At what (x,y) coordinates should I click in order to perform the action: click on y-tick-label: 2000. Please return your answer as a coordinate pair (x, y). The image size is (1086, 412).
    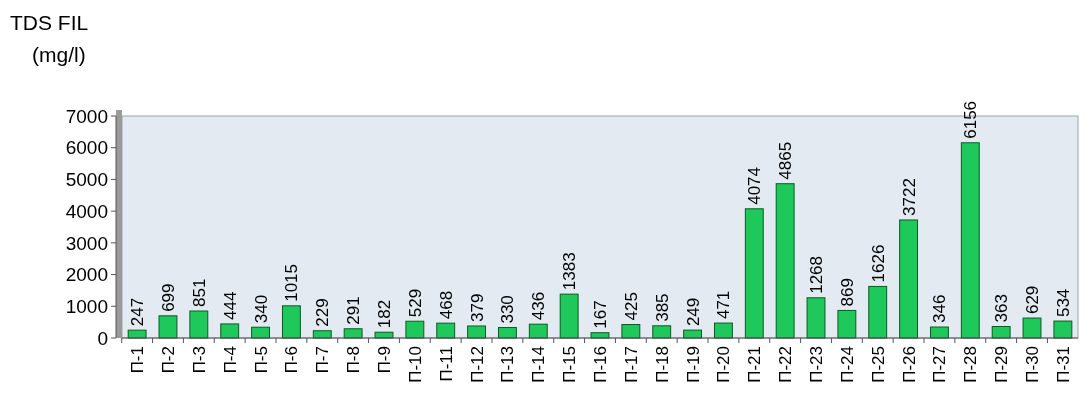
    Looking at the image, I should click on (86, 275).